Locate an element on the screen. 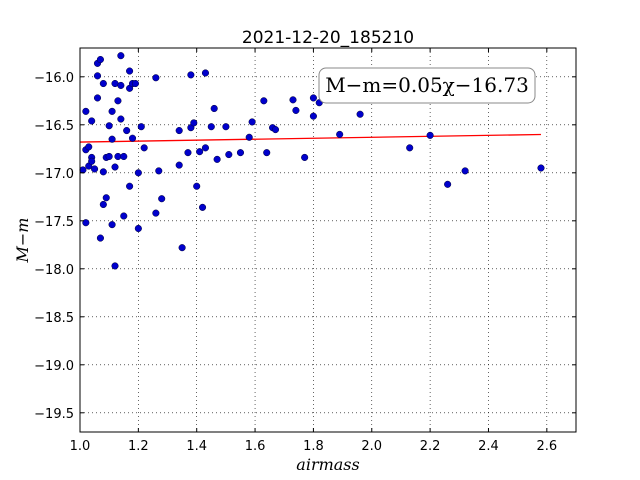  x-tick-label: 1.6 is located at coordinates (255, 446).